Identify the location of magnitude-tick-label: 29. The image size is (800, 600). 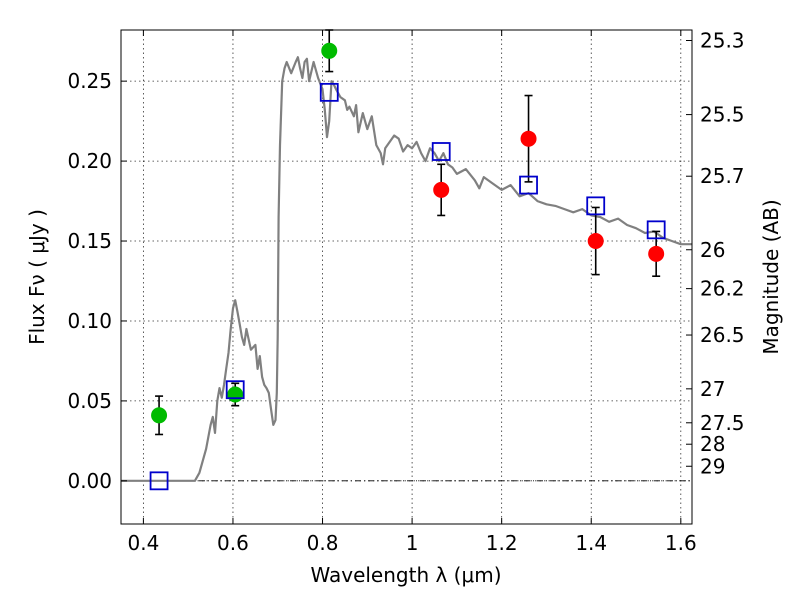
(712, 466).